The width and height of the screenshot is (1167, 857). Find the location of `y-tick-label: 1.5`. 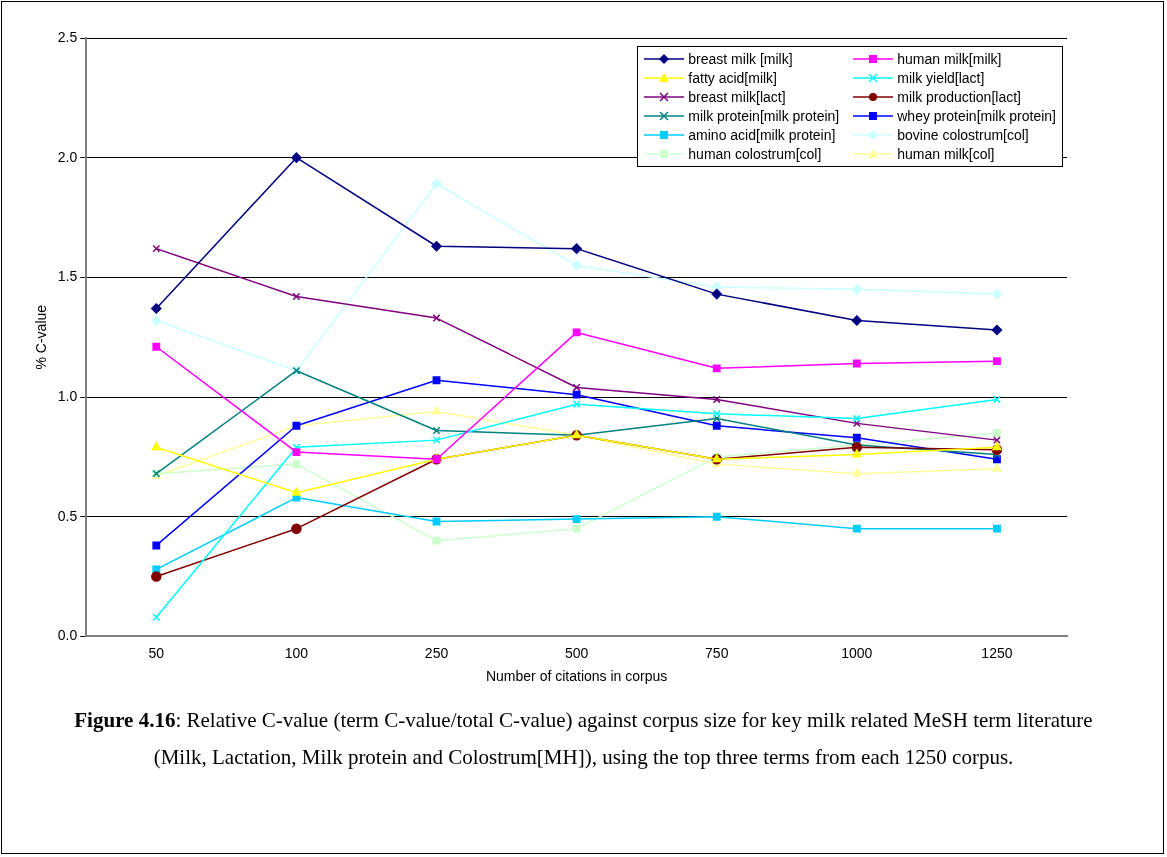

y-tick-label: 1.5 is located at coordinates (67, 276).